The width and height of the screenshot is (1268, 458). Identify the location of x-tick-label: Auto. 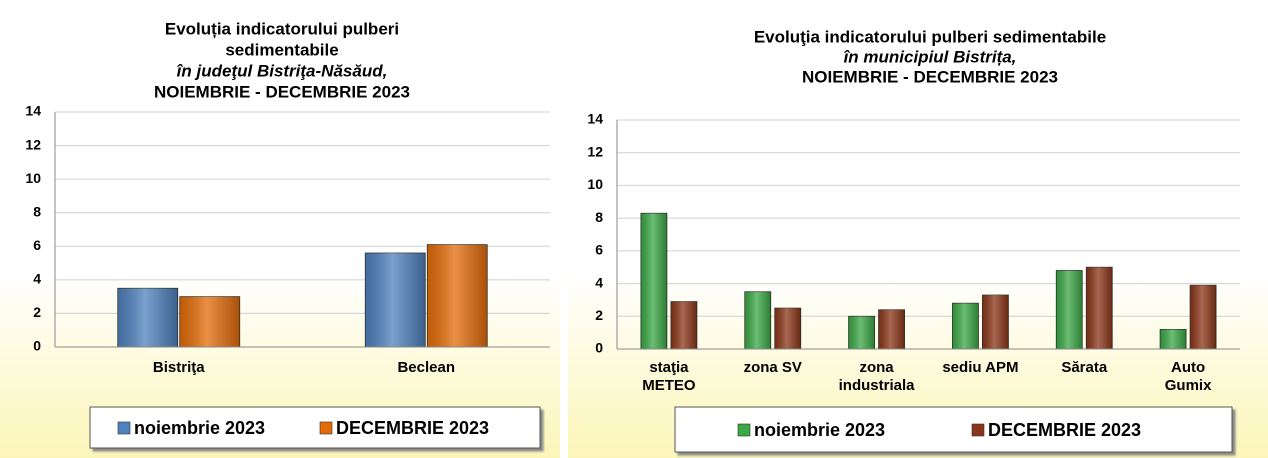
(1188, 367).